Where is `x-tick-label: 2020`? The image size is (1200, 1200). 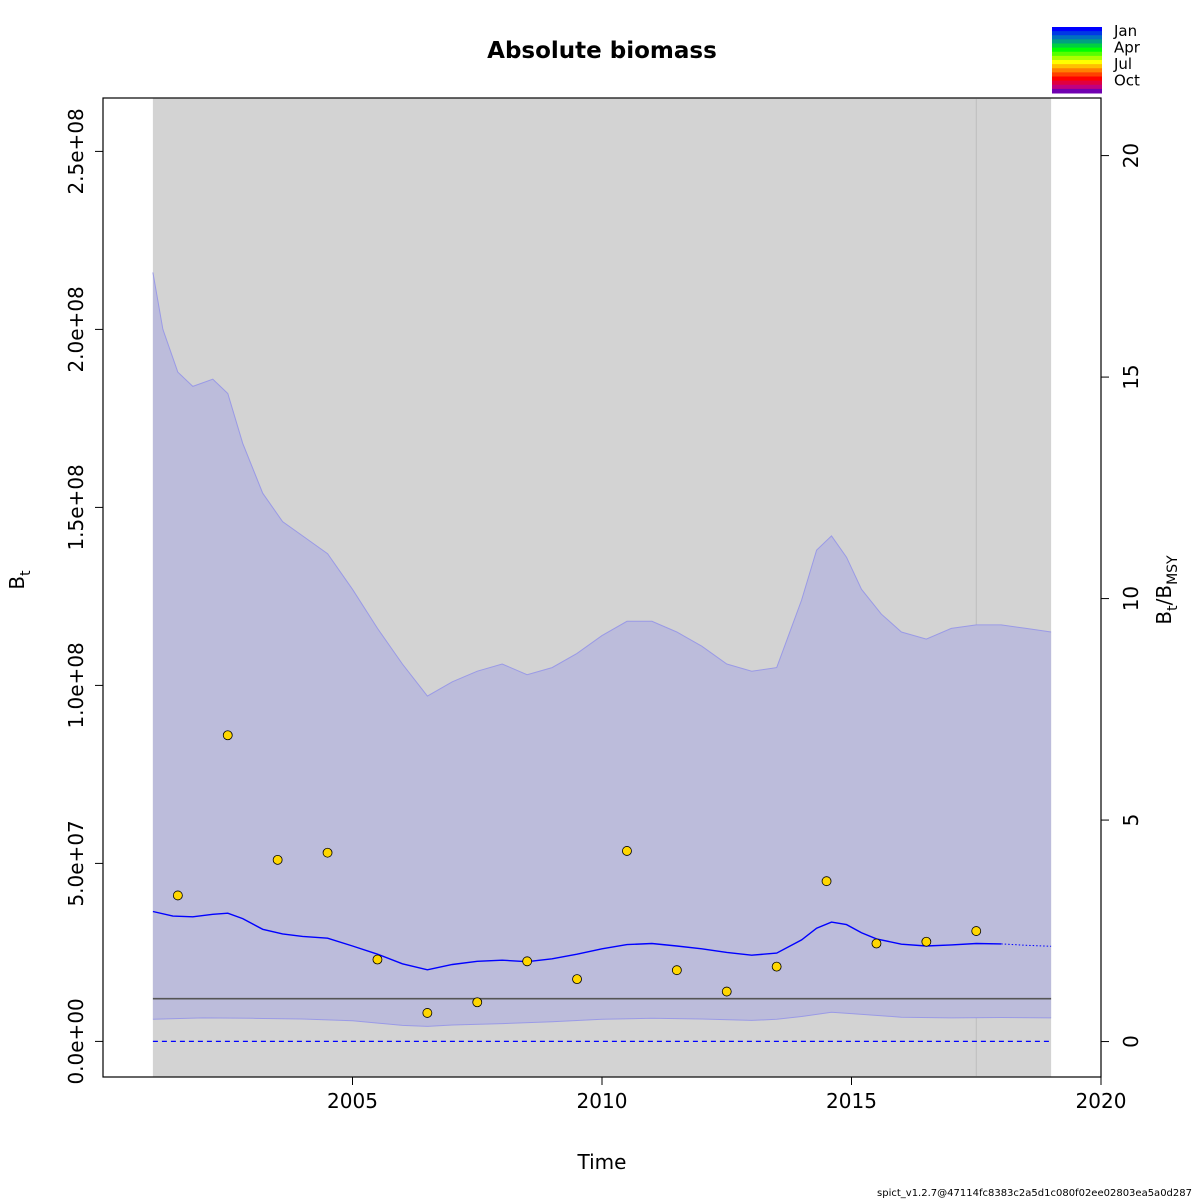 x-tick-label: 2020 is located at coordinates (1101, 1101).